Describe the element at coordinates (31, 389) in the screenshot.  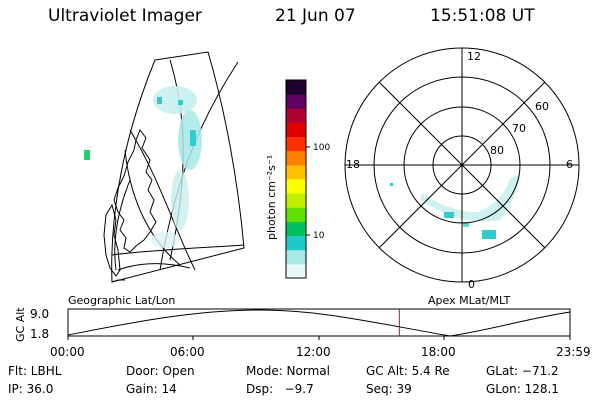
I see `ip-value: IP: 36.0` at that location.